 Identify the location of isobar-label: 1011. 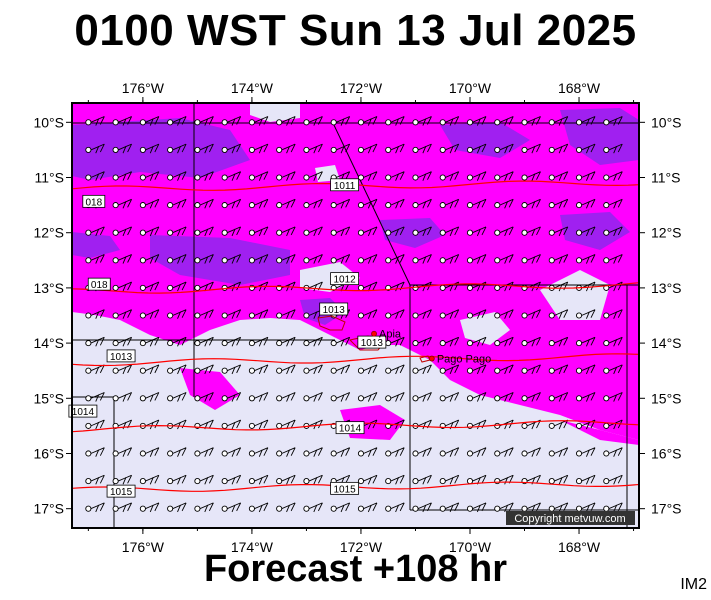
(344, 185).